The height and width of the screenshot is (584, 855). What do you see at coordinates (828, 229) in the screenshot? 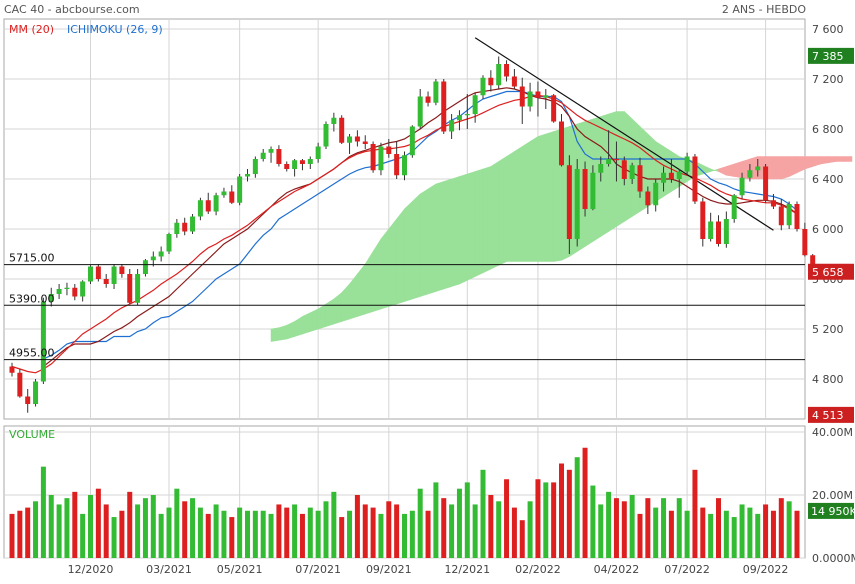
I see `price-tick-label-3: 6 000` at bounding box center [828, 229].